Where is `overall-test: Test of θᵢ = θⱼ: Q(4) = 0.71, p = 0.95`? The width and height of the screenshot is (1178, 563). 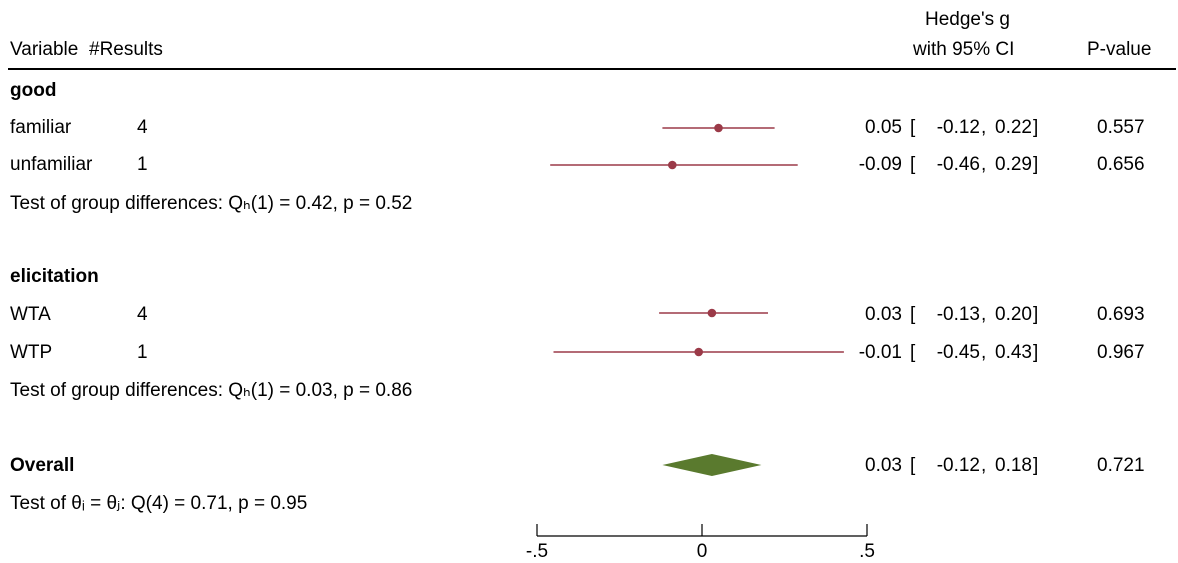
overall-test: Test of θᵢ = θⱼ: Q(4) = 0.71, p = 0.95 is located at coordinates (159, 503).